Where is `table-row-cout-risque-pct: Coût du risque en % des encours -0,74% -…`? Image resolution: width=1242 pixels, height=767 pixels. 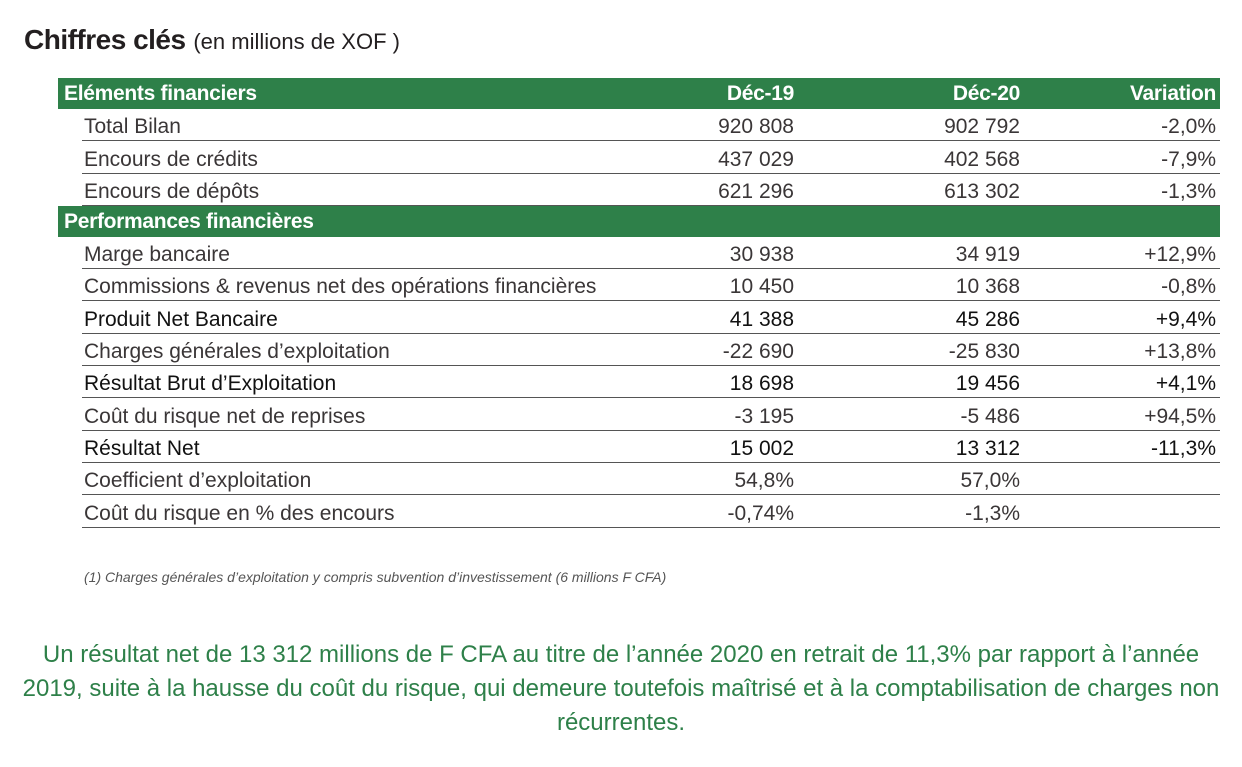 table-row-cout-risque-pct: Coût du risque en % des encours -0,74% -… is located at coordinates (639, 511).